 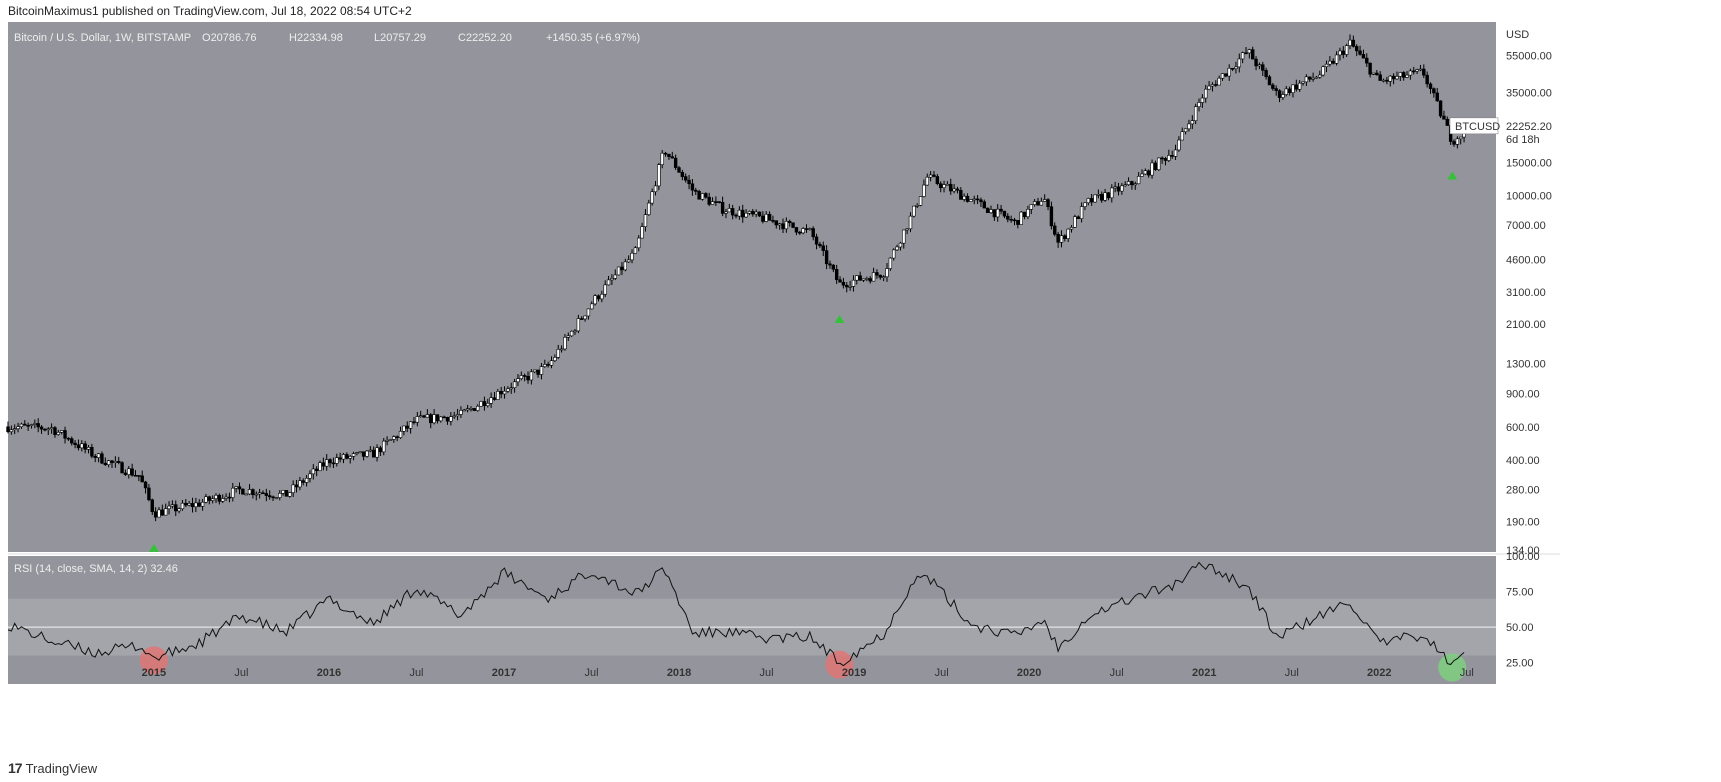 What do you see at coordinates (593, 38) in the screenshot?
I see `legend-change: +1450.35 (+6.97%)` at bounding box center [593, 38].